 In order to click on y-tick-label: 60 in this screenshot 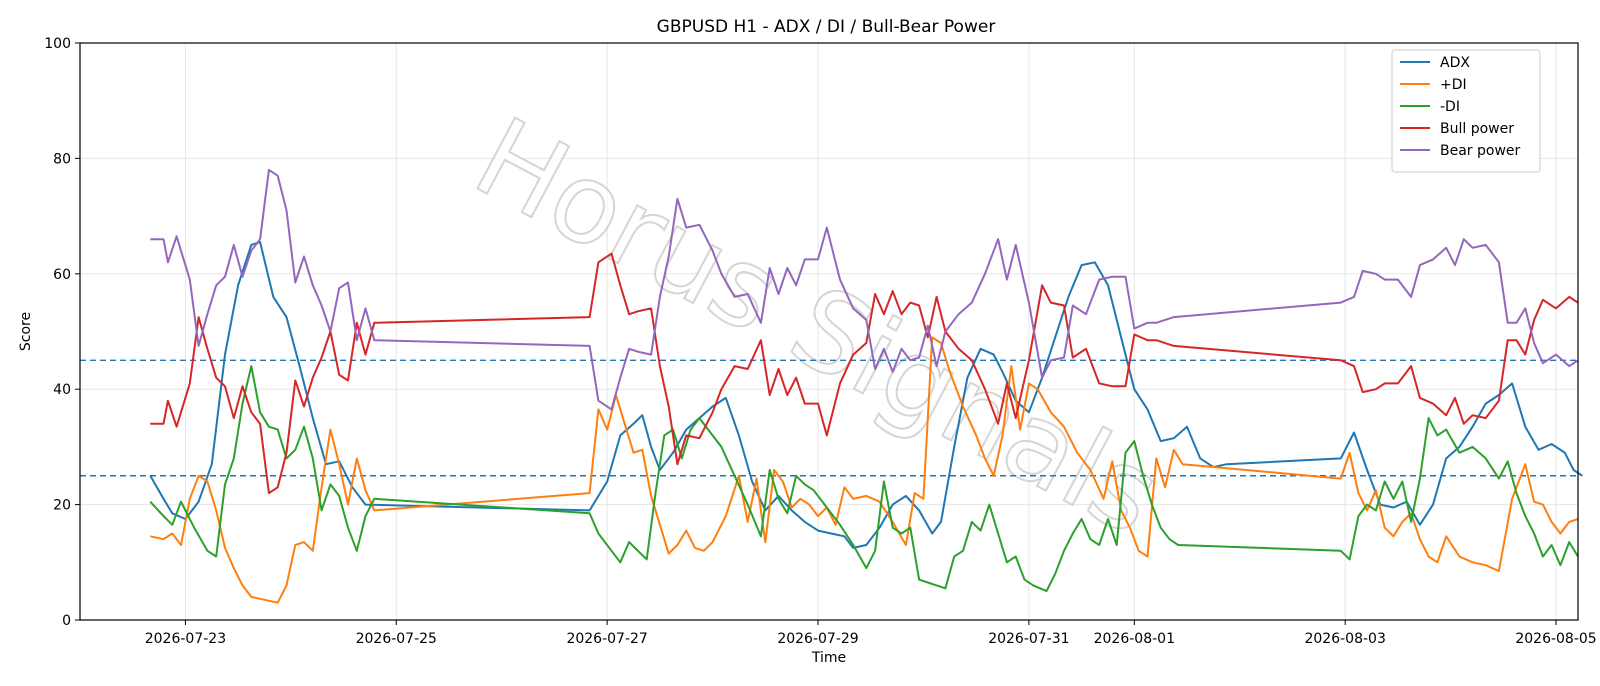, I will do `click(62, 275)`.